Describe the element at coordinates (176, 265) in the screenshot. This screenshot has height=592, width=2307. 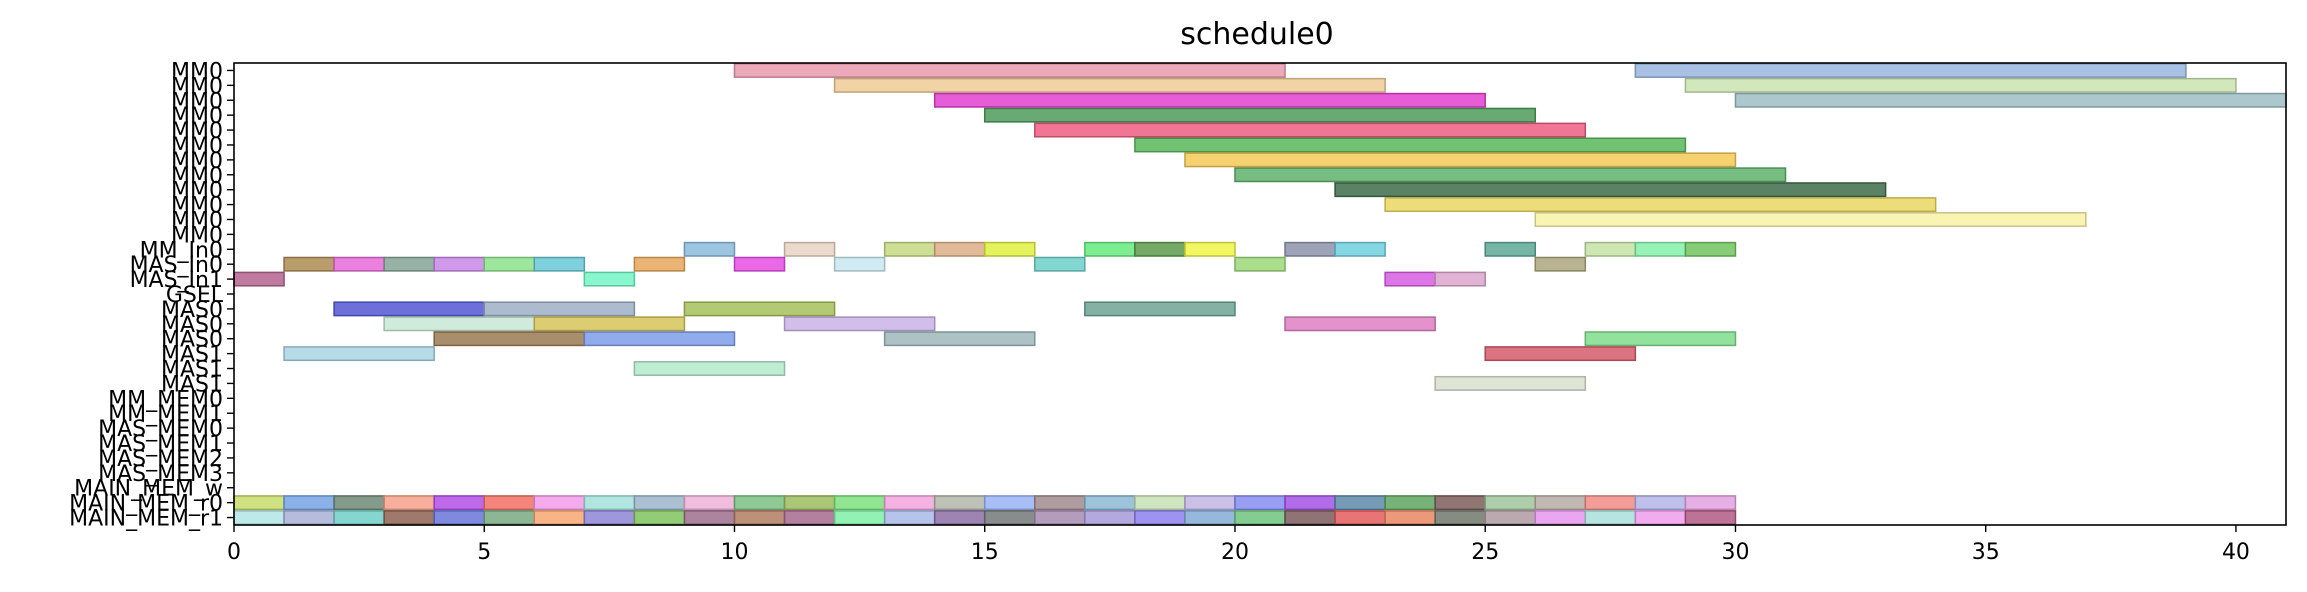
I see `y-tick-label: MAS_In0` at that location.